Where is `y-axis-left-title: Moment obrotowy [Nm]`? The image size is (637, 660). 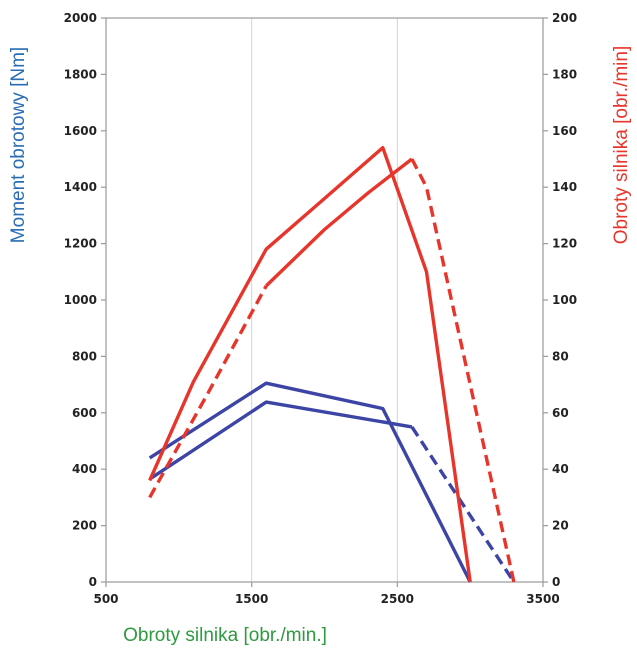 y-axis-left-title: Moment obrotowy [Nm] is located at coordinates (18, 145).